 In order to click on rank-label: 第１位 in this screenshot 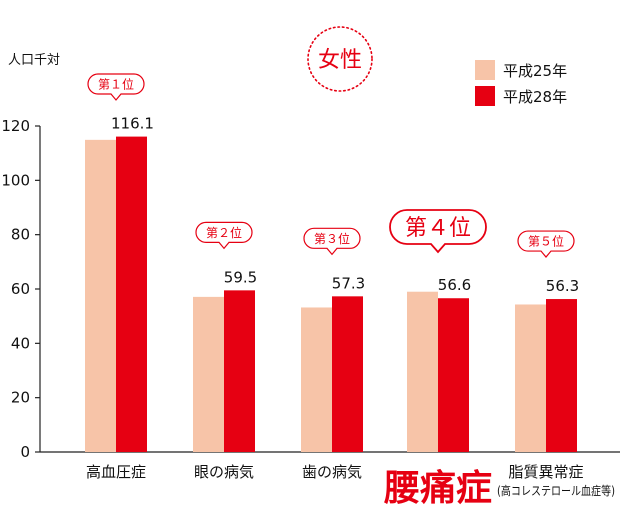, I will do `click(116, 84)`.